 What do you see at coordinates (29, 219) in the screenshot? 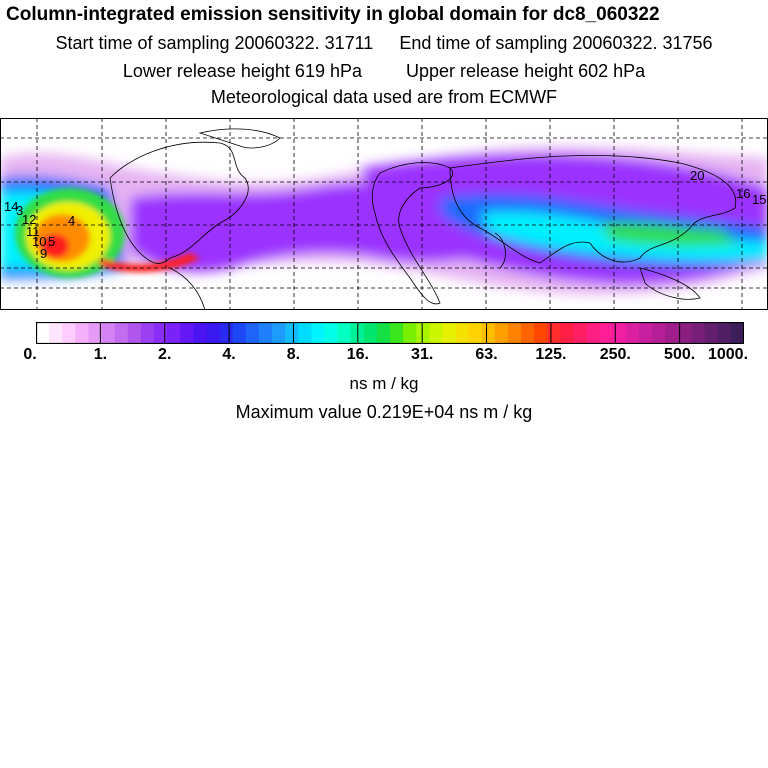
I see `contour-label: 12` at bounding box center [29, 219].